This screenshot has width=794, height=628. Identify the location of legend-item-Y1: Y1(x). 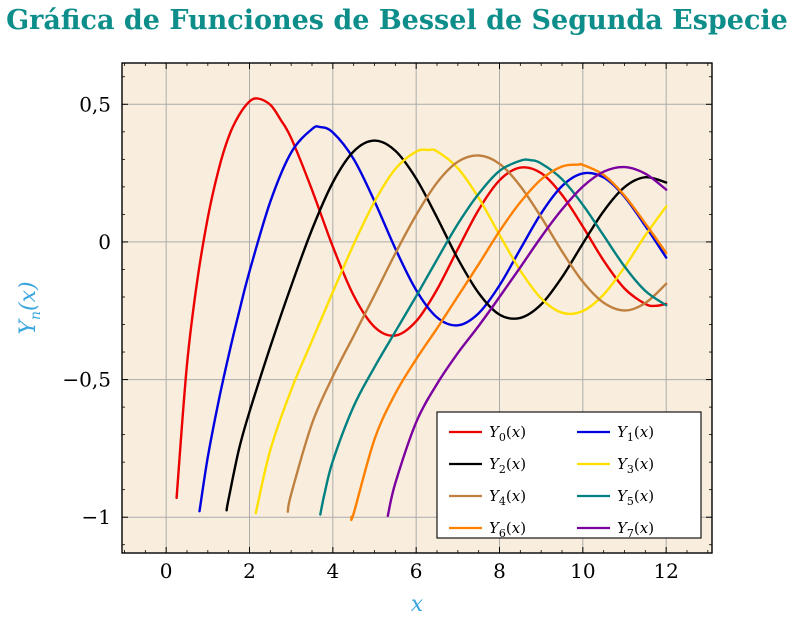
(615, 433).